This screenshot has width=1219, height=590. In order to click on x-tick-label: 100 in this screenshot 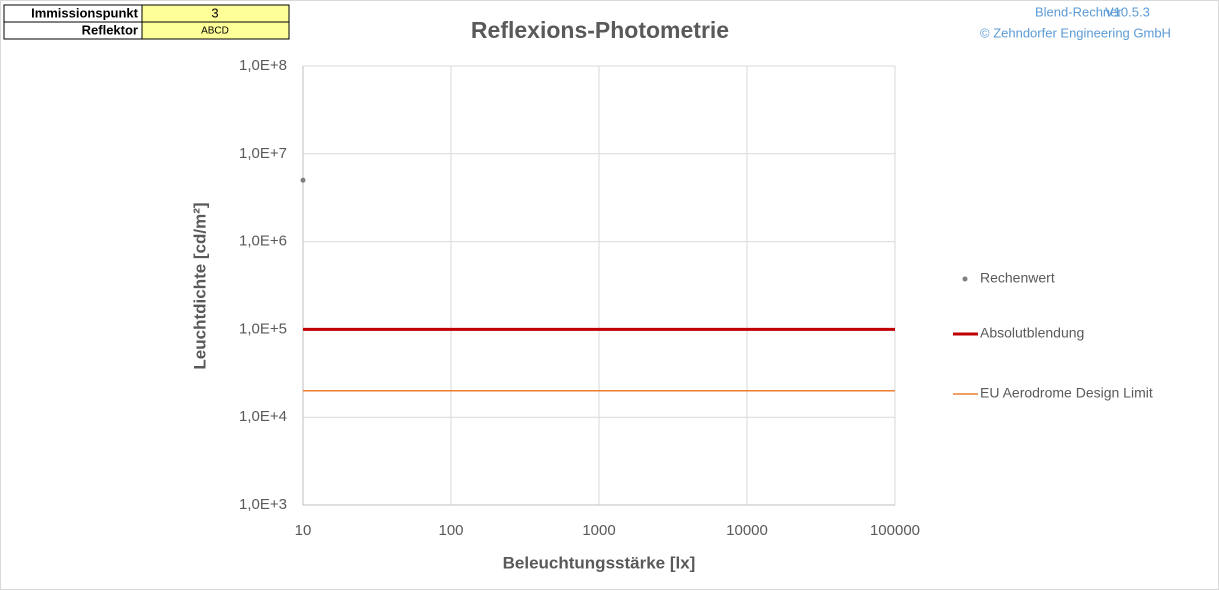, I will do `click(450, 530)`.